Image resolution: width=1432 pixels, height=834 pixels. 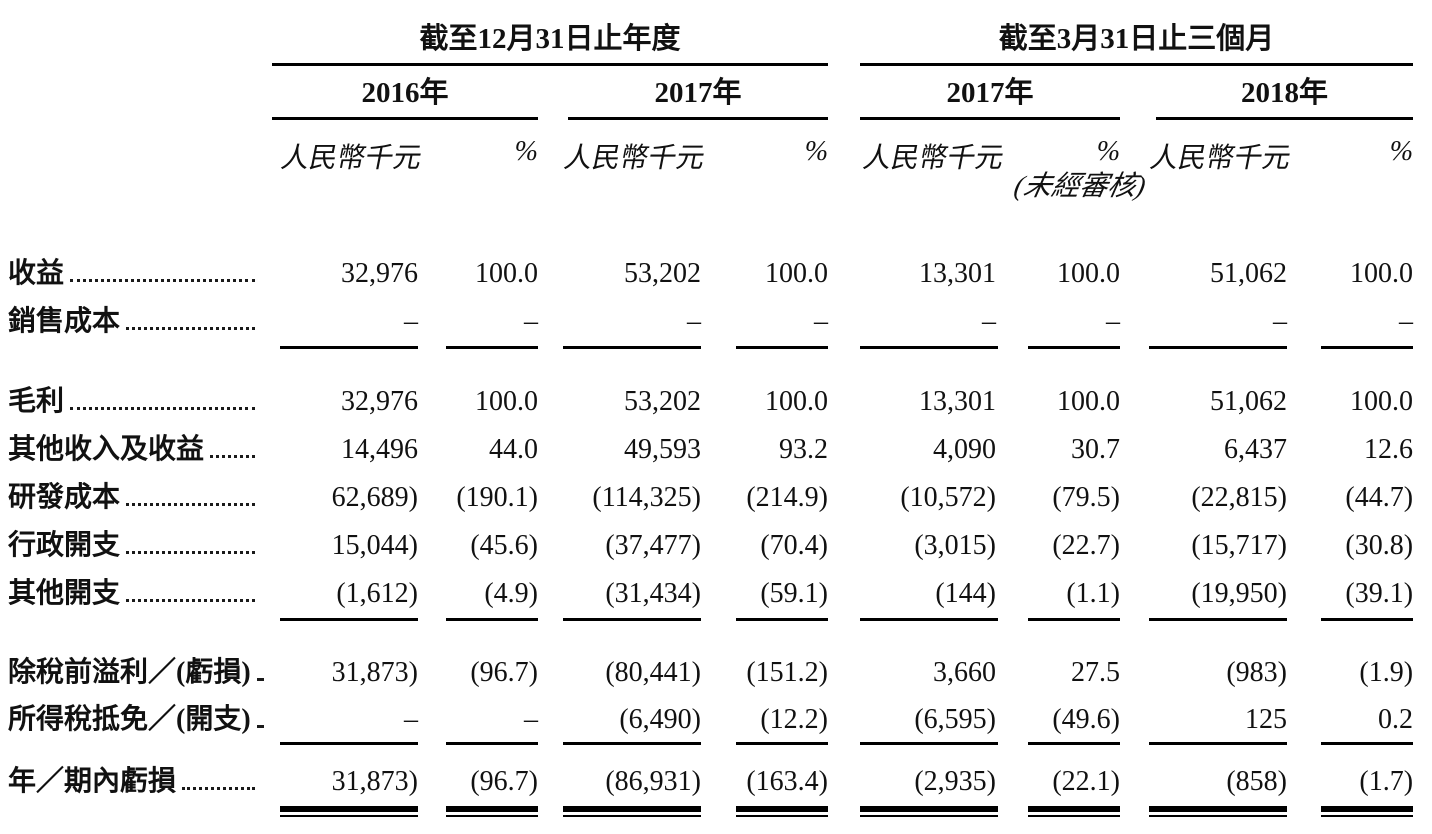 What do you see at coordinates (1379, 545) in the screenshot?
I see `percent-cell: (30.8)` at bounding box center [1379, 545].